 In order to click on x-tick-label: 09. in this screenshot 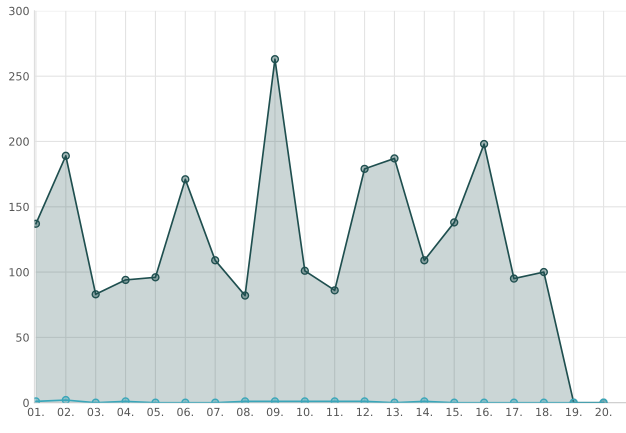, I will do `click(274, 412)`.